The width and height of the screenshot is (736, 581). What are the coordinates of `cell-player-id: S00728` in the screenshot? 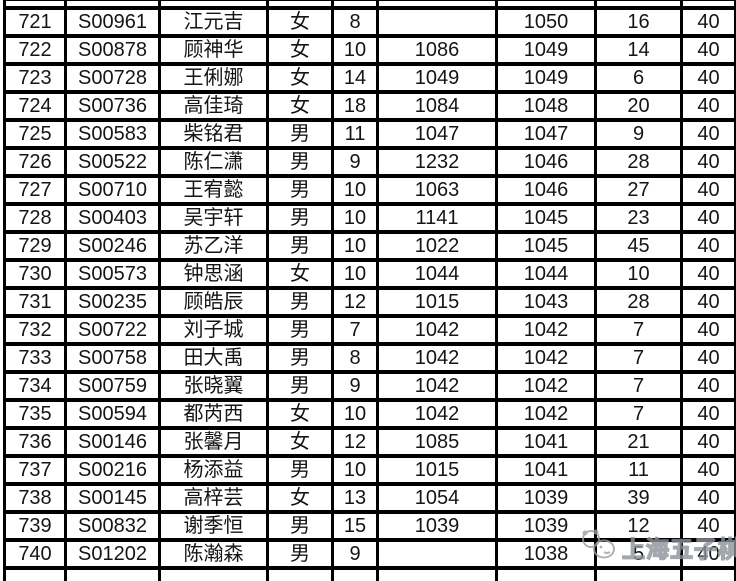 It's located at (112, 78).